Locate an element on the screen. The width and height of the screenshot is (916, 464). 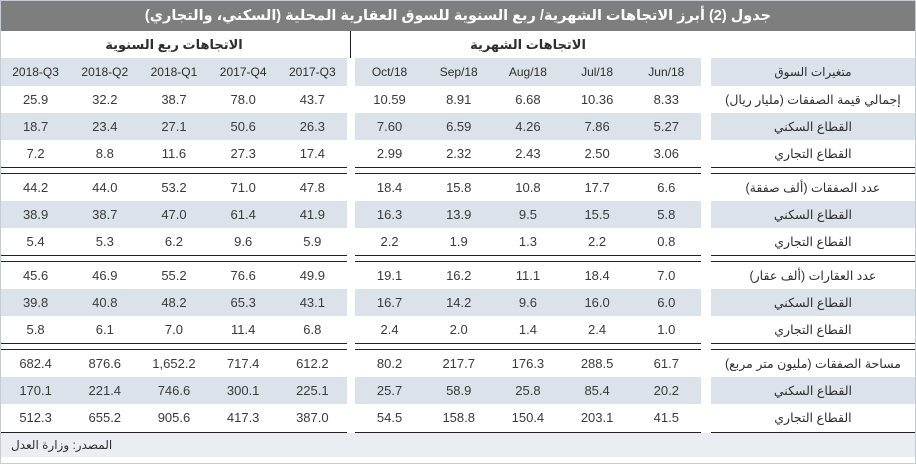
quarterly-cell: 18.7 is located at coordinates (36, 126).